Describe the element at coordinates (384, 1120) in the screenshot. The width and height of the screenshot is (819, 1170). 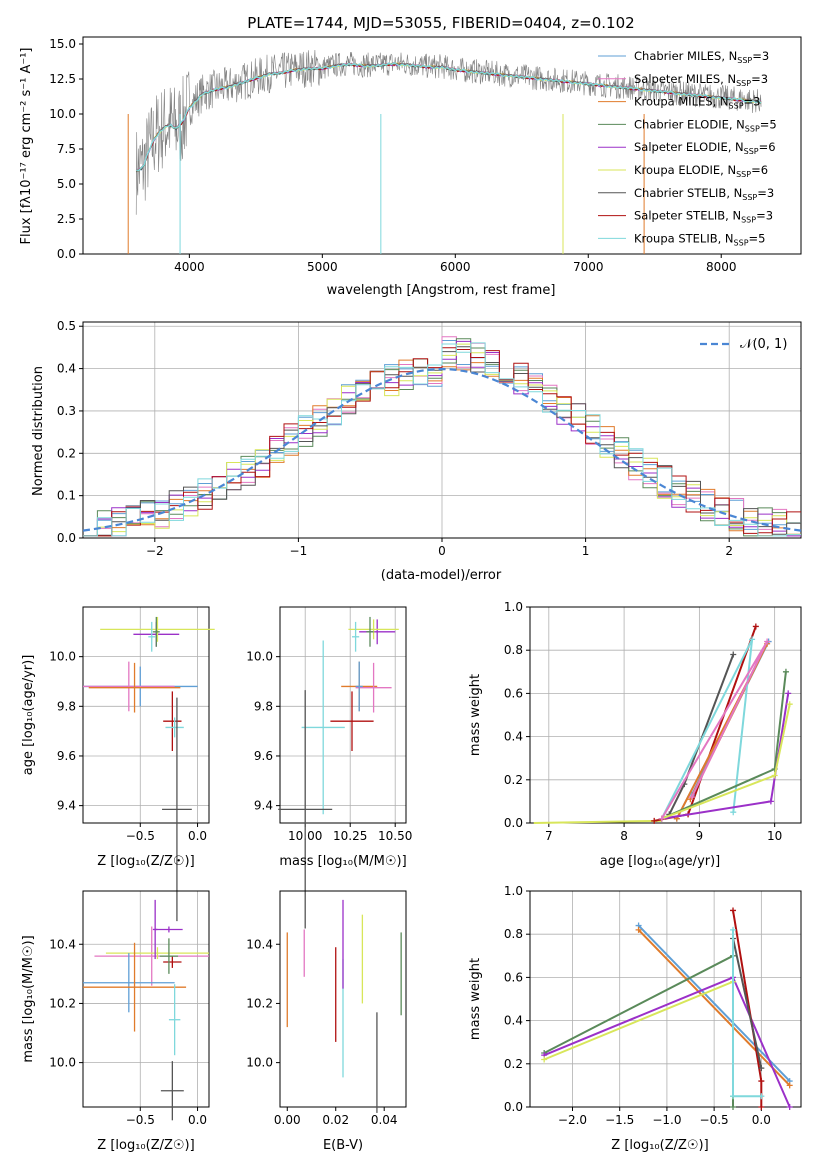
I see `x-tick-label: 0.04` at that location.